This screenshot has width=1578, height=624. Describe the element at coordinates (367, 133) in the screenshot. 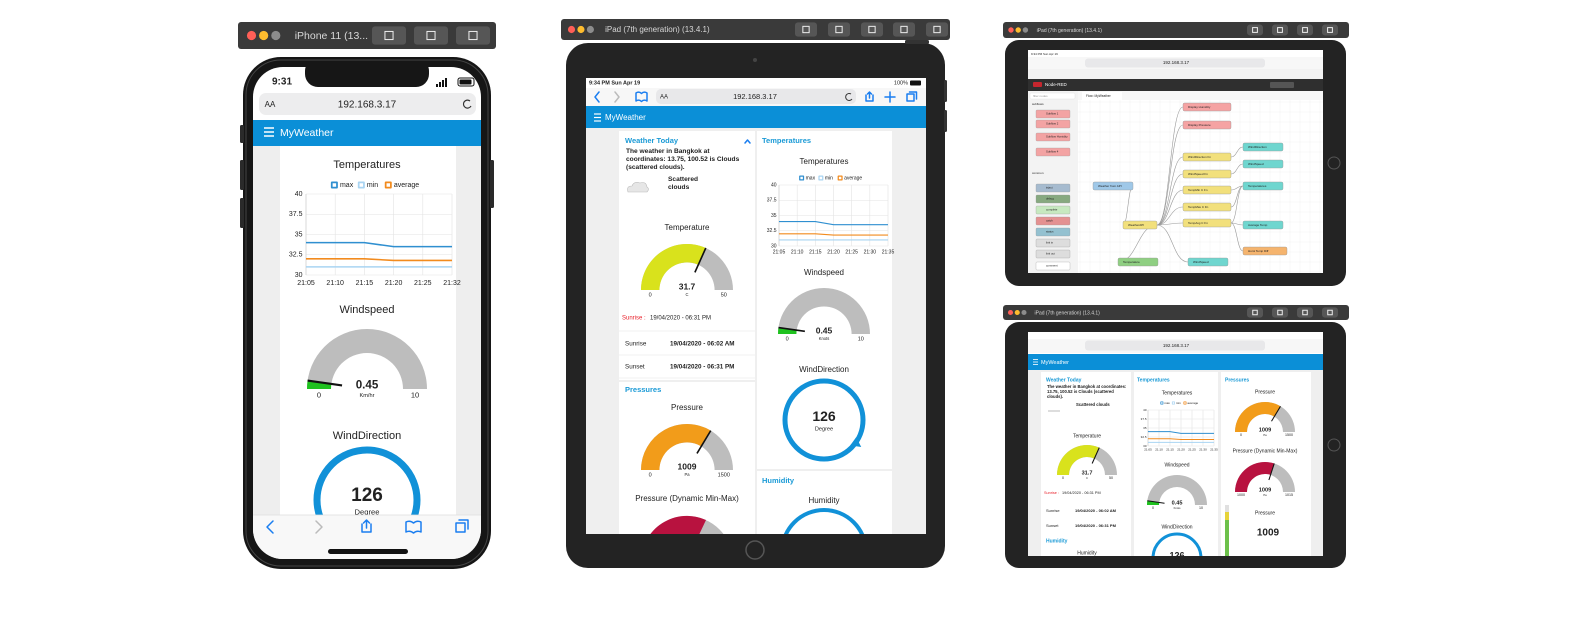

I see `app-header` at that location.